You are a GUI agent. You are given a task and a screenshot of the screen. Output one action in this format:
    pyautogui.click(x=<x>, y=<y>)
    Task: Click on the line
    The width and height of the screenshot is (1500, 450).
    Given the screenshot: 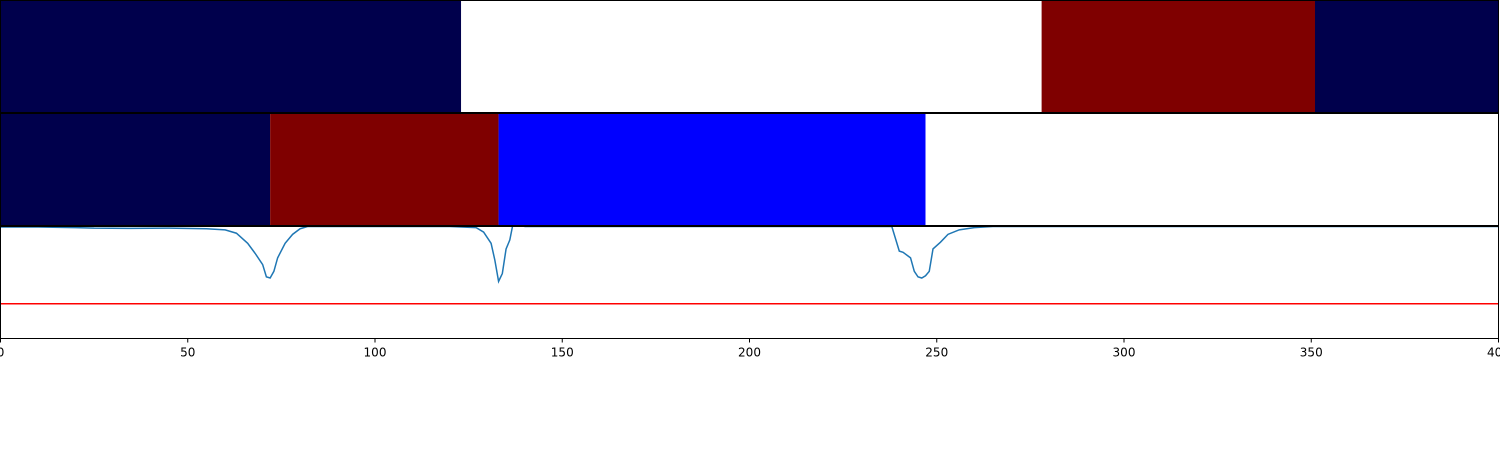 What is the action you would take?
    pyautogui.click(x=749, y=255)
    